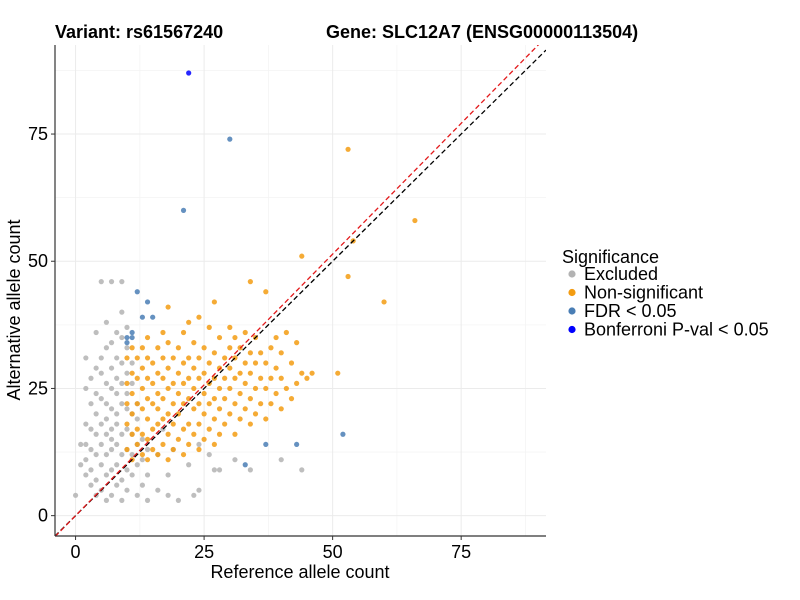  I want to click on legend-key-non-significant, so click(572, 292).